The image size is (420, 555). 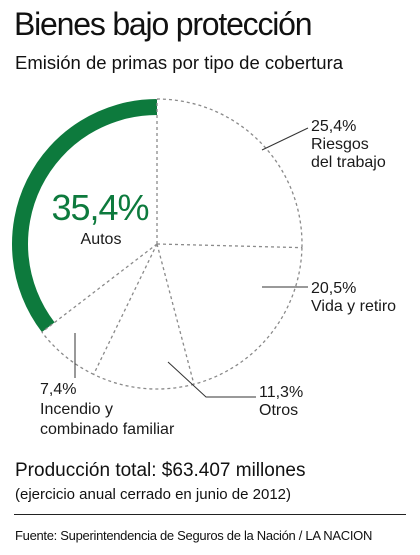 What do you see at coordinates (278, 410) in the screenshot?
I see `slice-label-otros: Otros` at bounding box center [278, 410].